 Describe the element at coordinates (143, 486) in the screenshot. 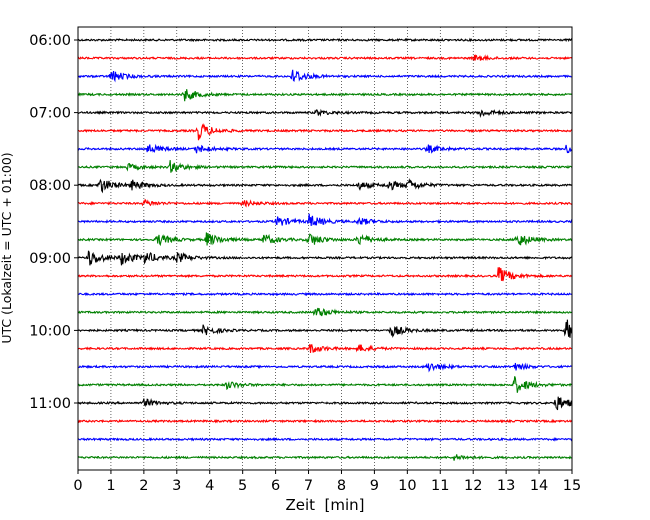

I see `x-tick-label: 2` at that location.